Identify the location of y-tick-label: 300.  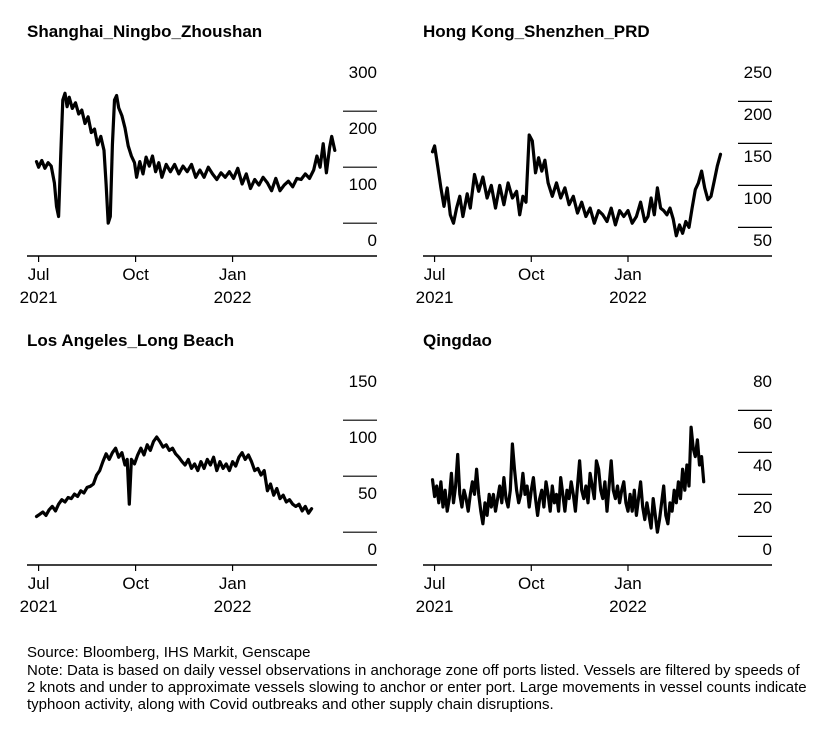
(363, 72).